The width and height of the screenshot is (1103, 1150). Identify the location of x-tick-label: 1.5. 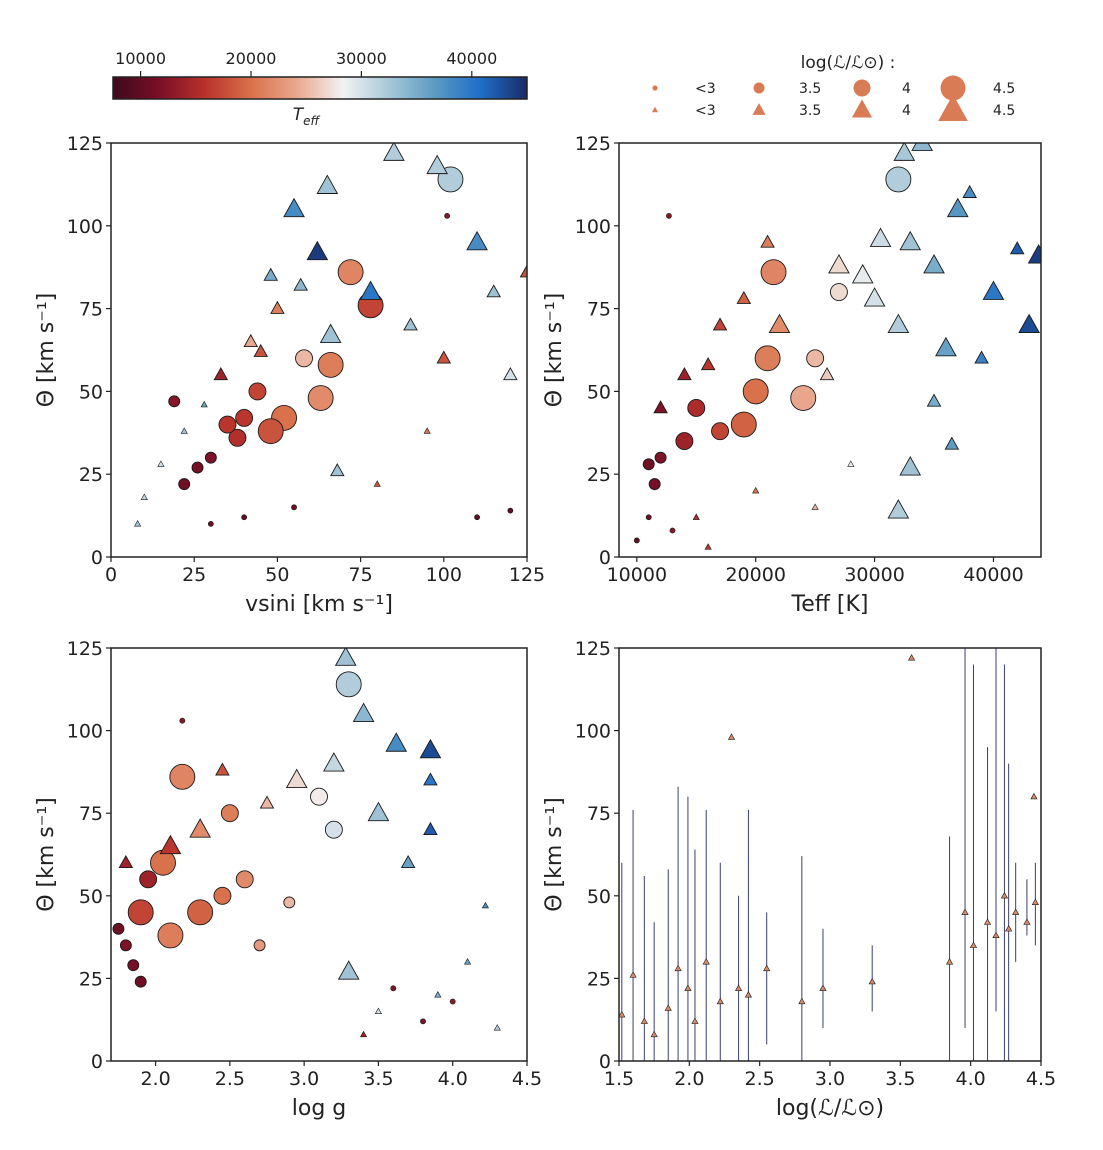
(619, 1079).